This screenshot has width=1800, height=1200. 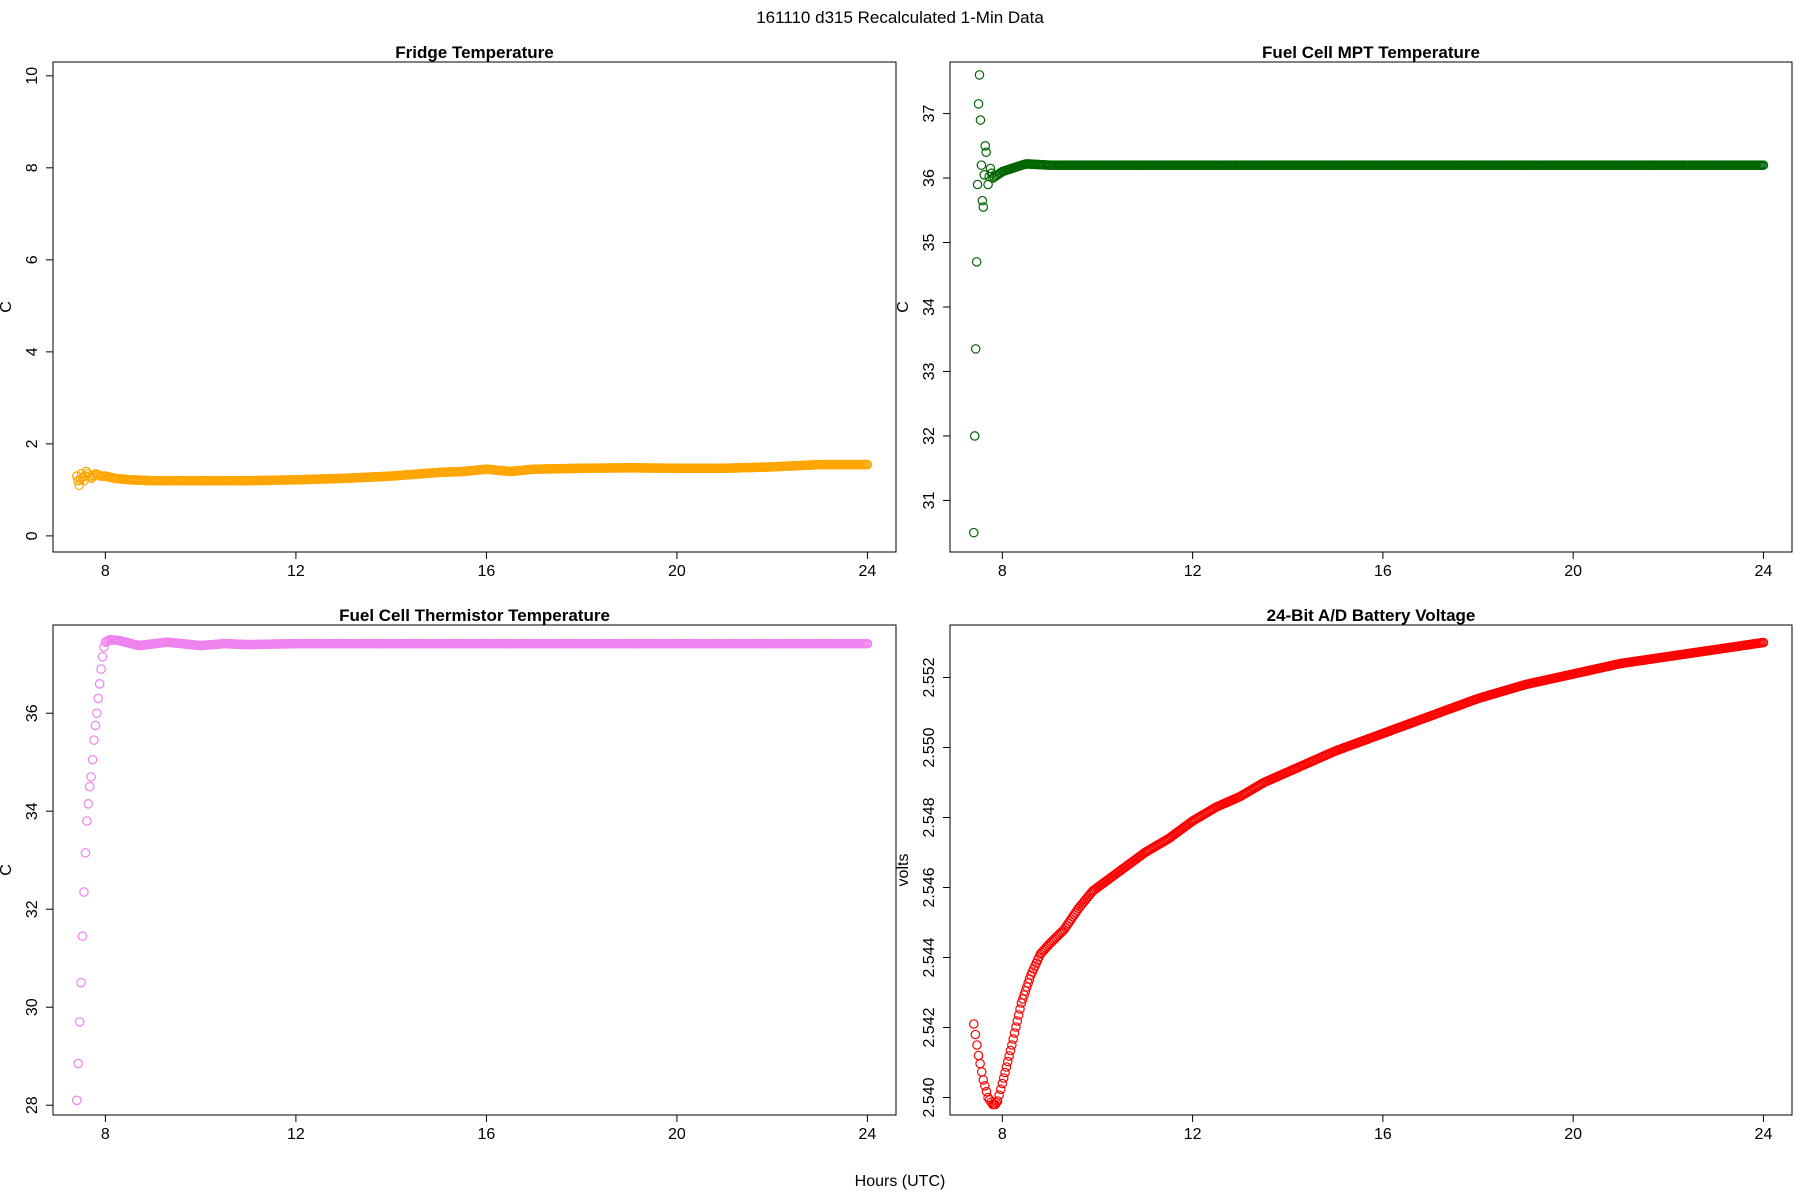 I want to click on figure-x-axis-label: Hours (UTC), so click(x=900, y=1181).